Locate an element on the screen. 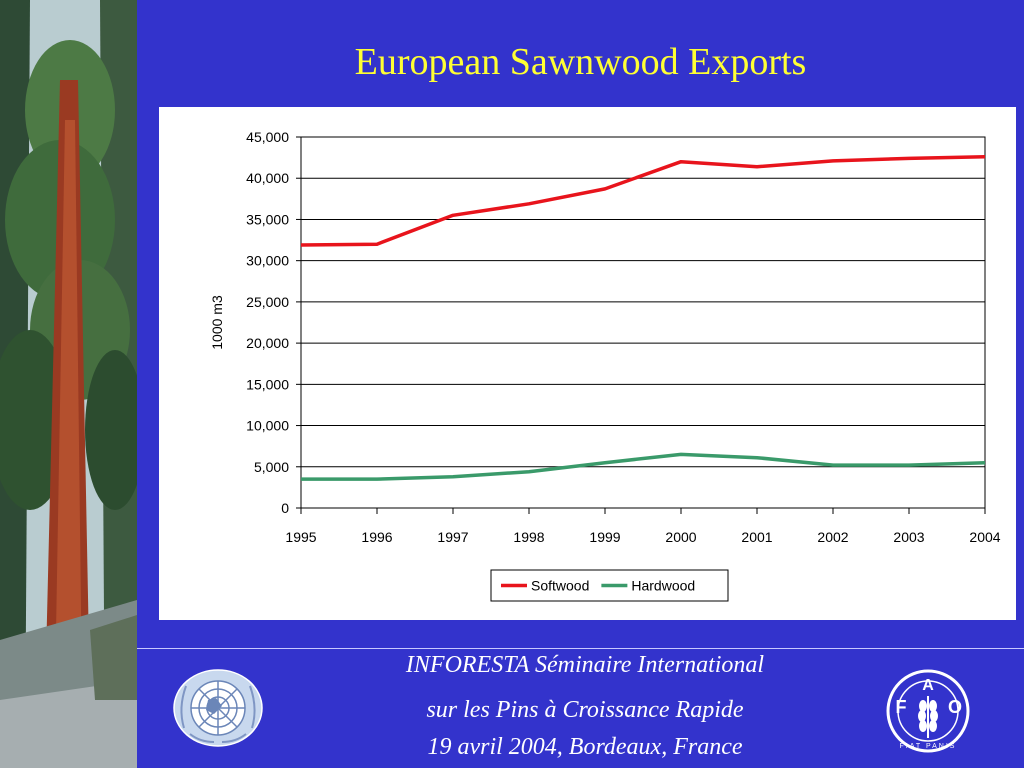 The image size is (1024, 768). fao-letter-a: A is located at coordinates (928, 685).